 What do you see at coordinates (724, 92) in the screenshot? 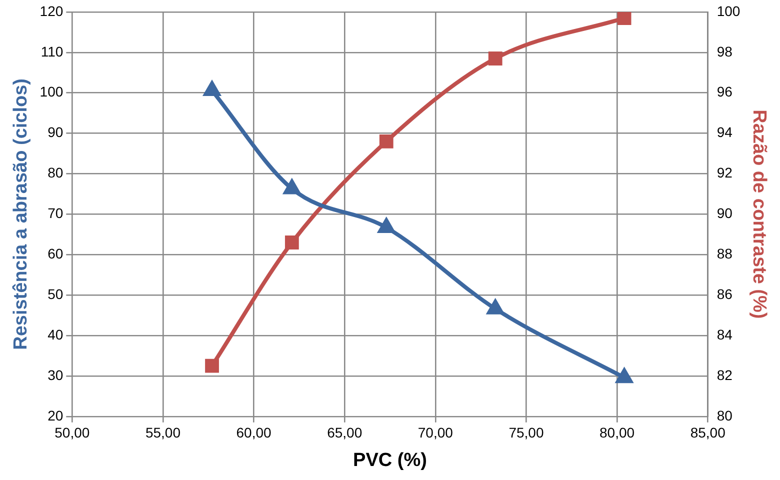
I see `y2-tick-label: 96` at bounding box center [724, 92].